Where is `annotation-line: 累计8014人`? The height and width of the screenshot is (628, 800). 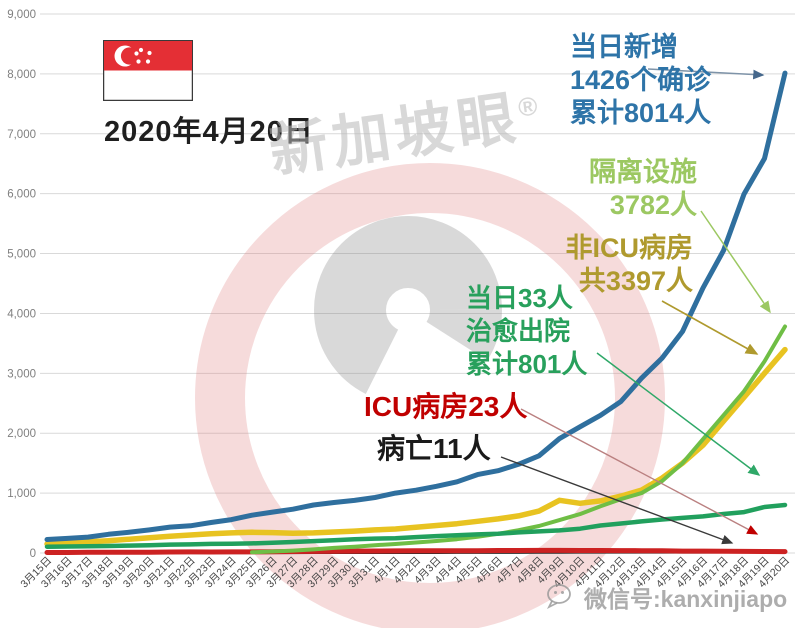 annotation-line: 累计8014人 is located at coordinates (641, 113).